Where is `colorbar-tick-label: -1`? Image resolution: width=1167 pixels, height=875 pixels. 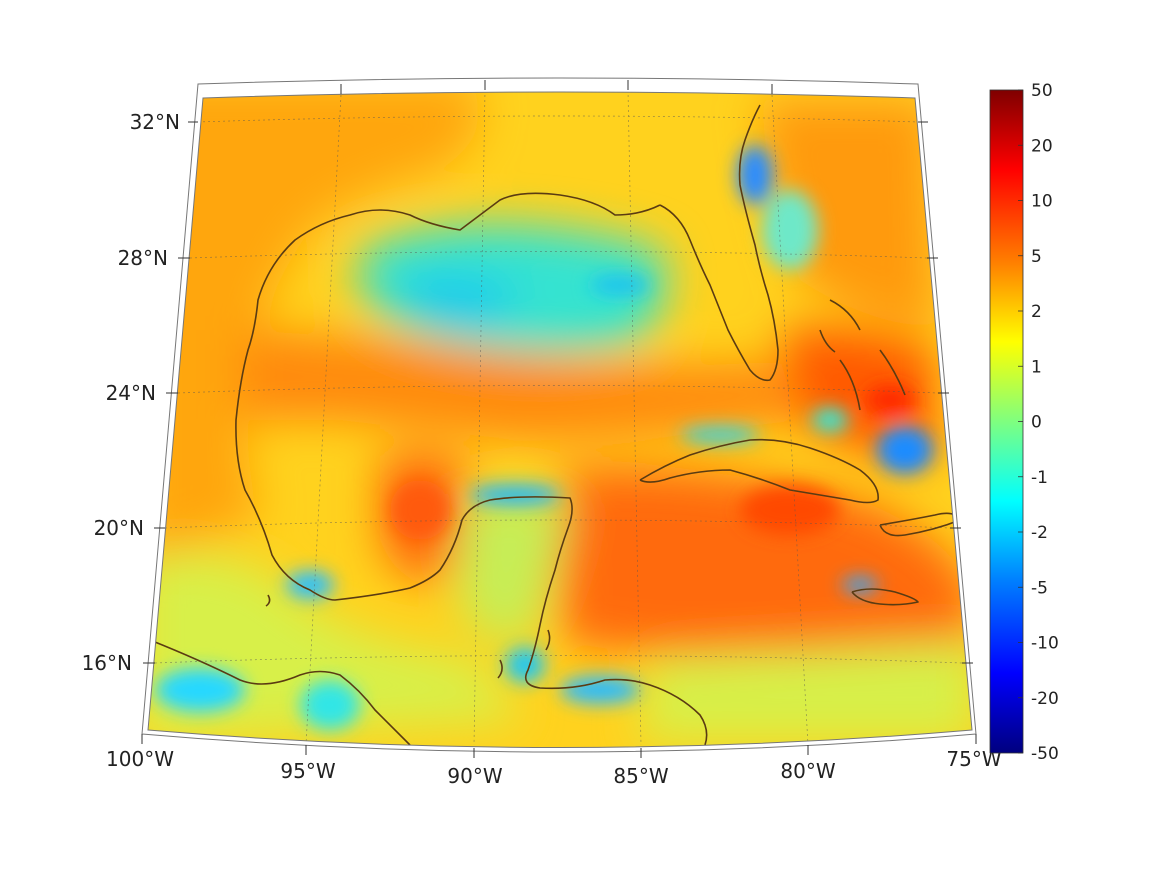
colorbar-tick-label: -1 is located at coordinates (1039, 478).